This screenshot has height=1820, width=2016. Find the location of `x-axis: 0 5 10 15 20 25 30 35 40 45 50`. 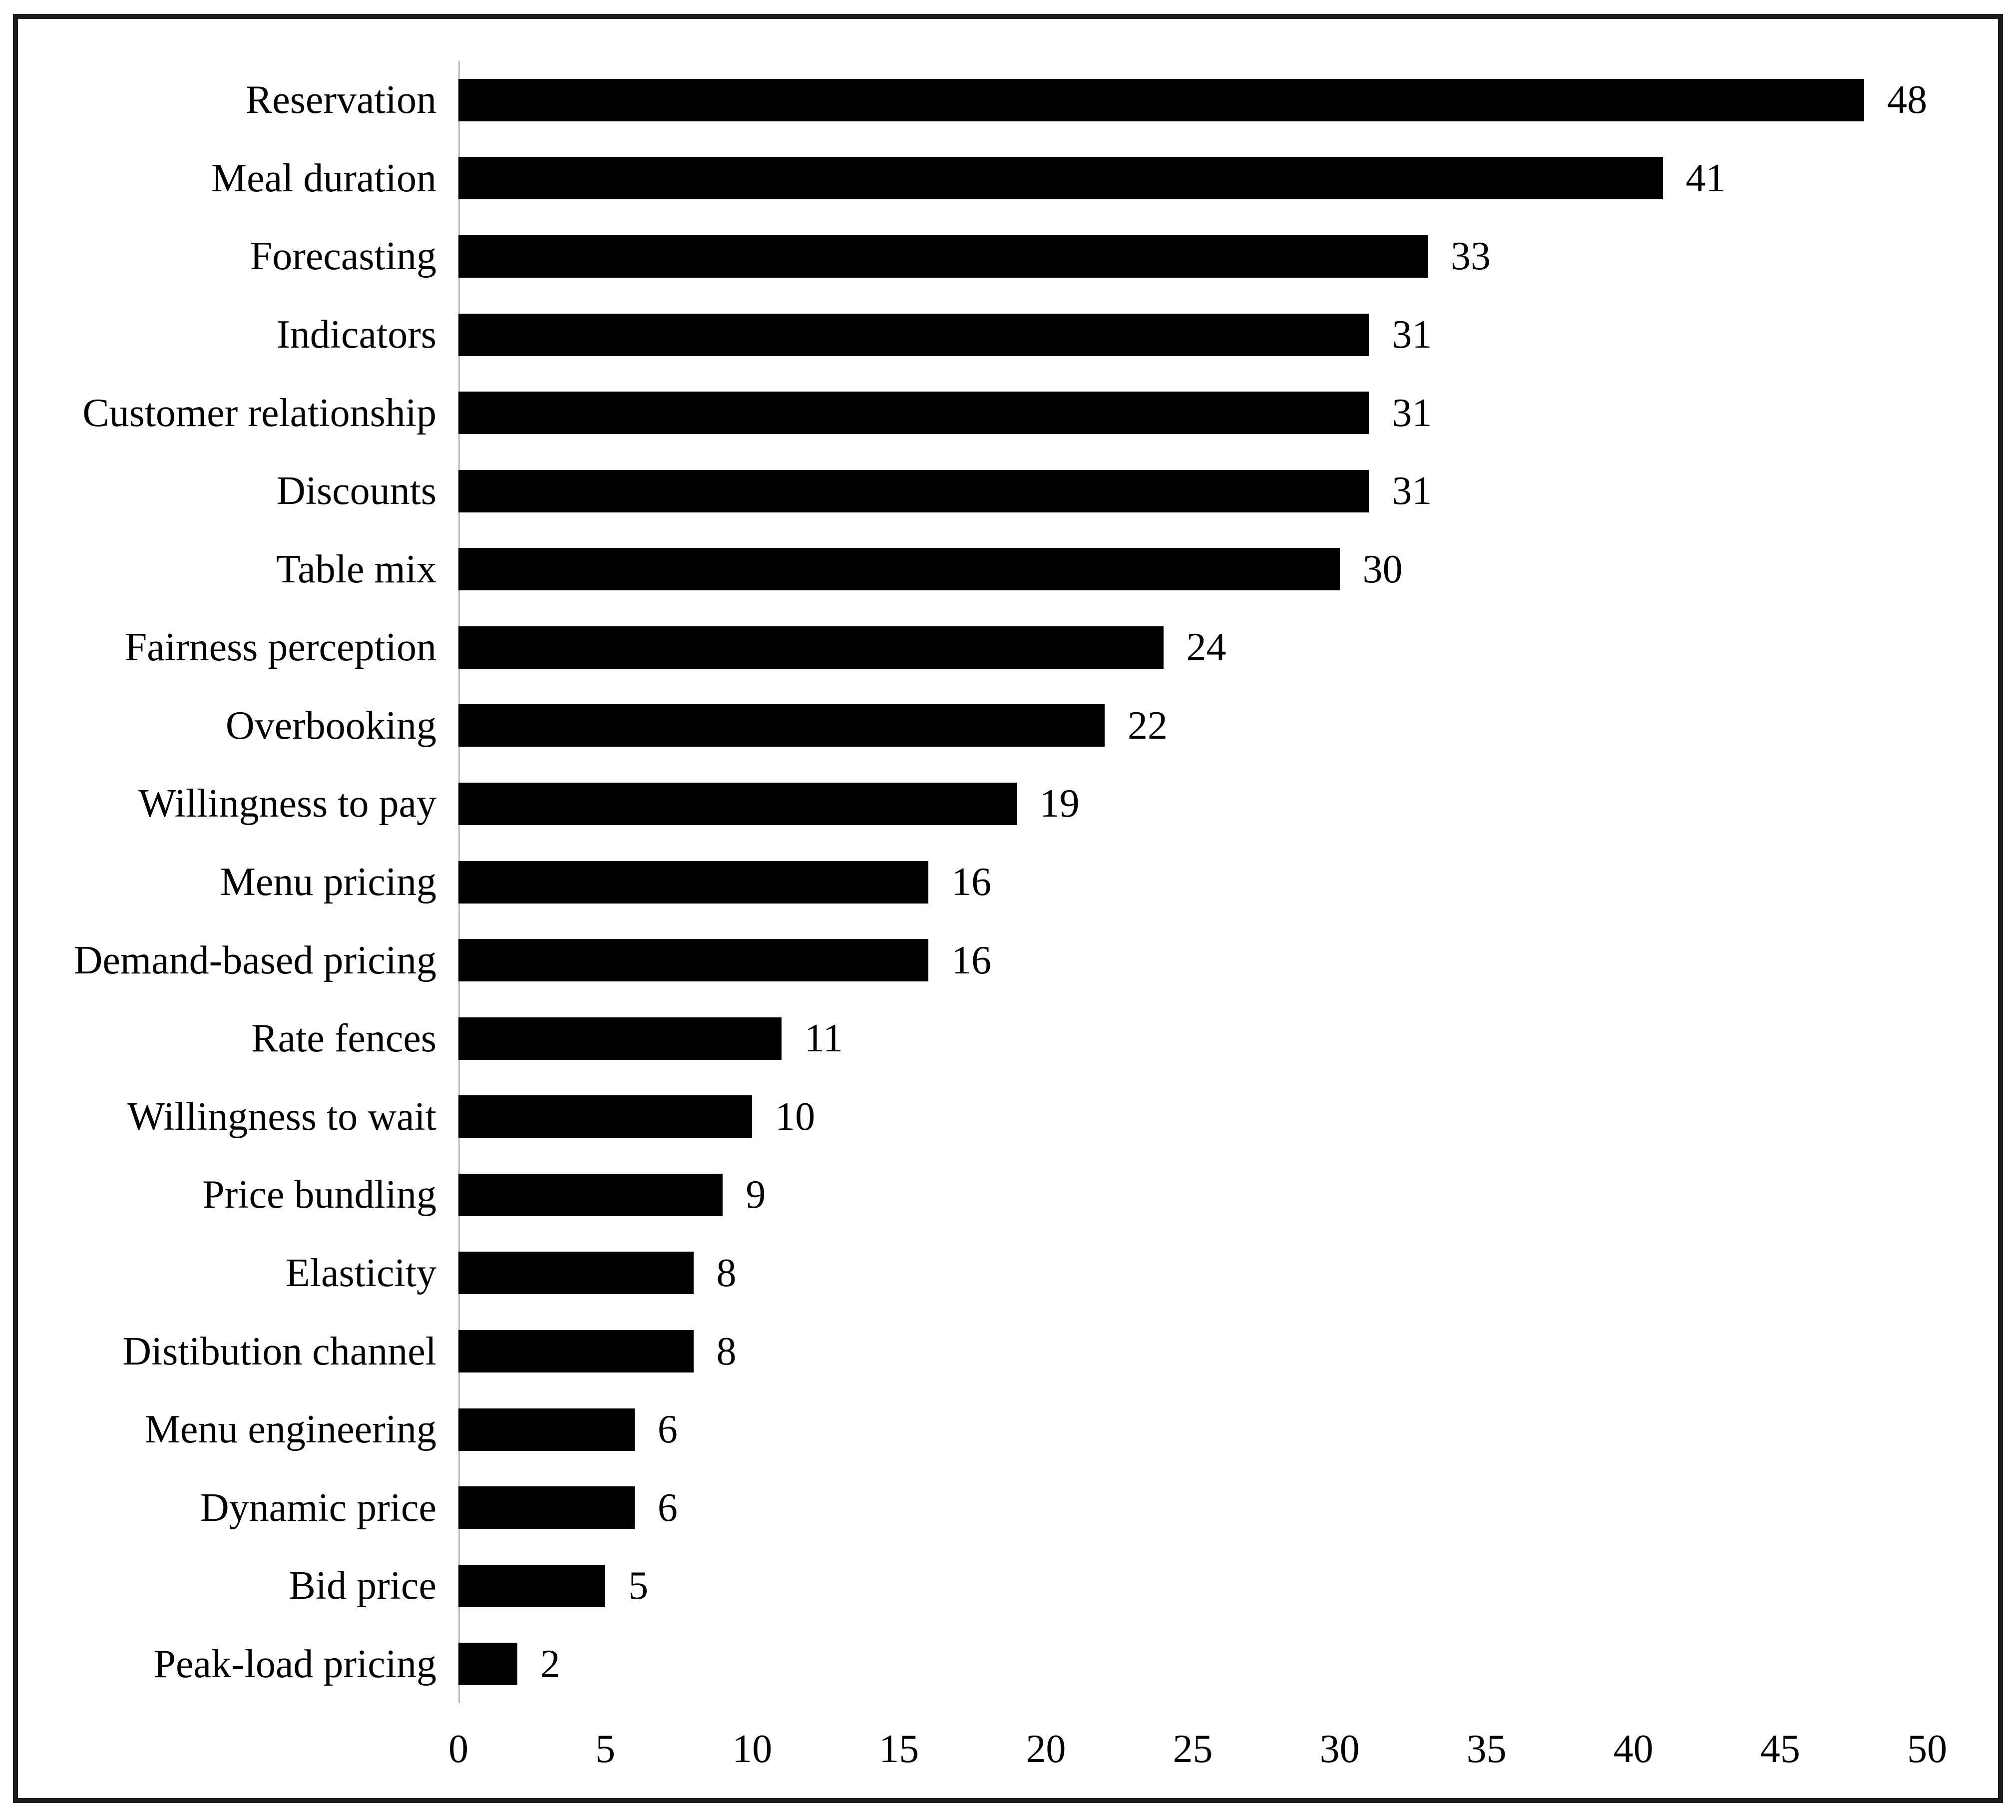

x-axis: 0 5 10 15 20 25 30 35 40 45 50 is located at coordinates (1197, 1755).